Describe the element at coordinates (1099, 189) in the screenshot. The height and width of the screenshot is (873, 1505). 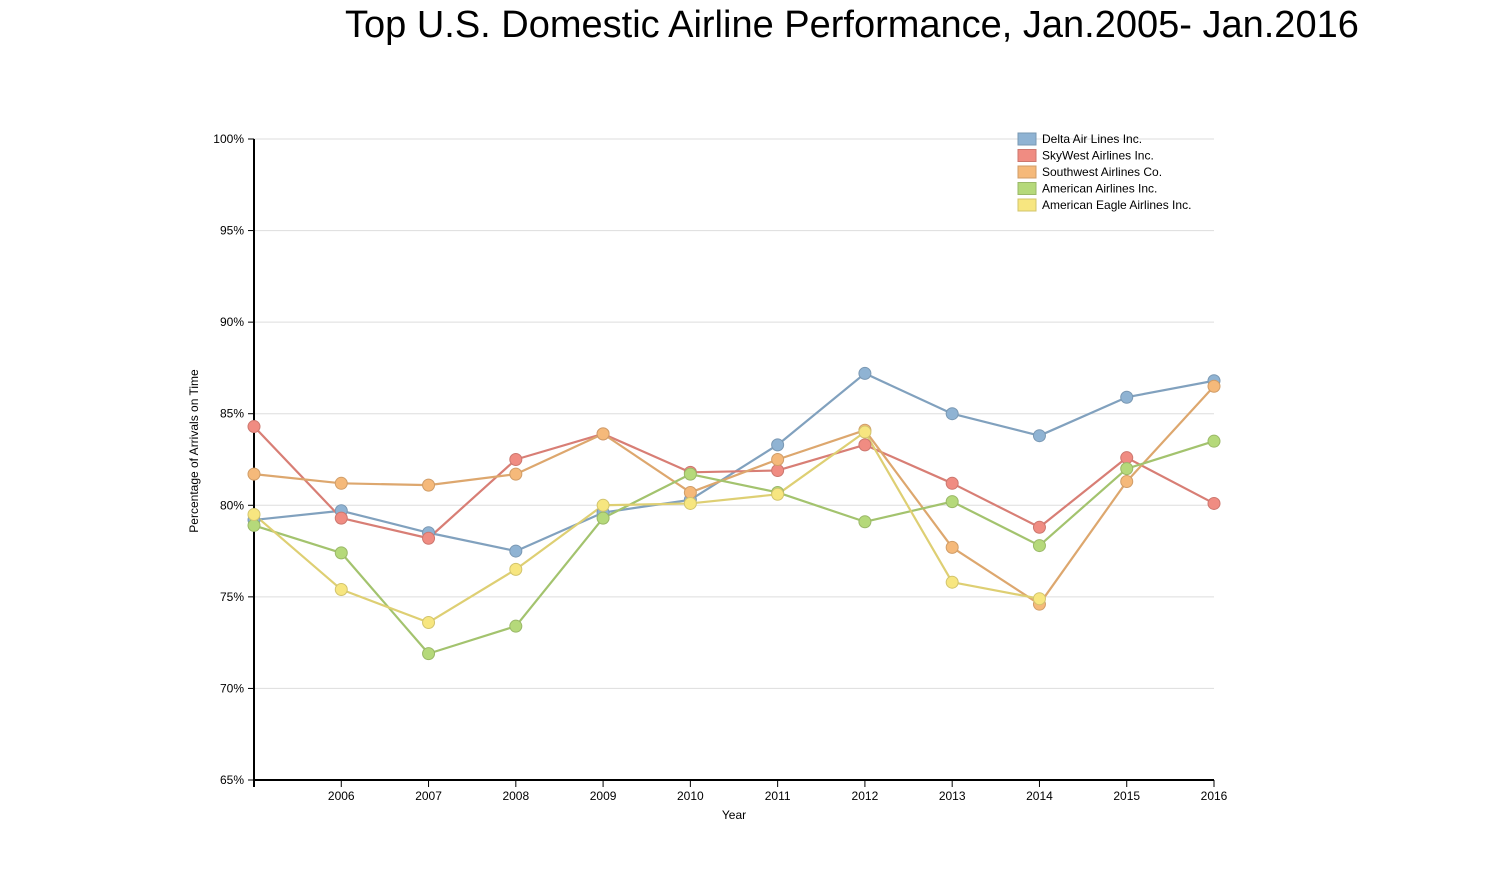
I see `legend-label: American Airlines Inc.` at that location.